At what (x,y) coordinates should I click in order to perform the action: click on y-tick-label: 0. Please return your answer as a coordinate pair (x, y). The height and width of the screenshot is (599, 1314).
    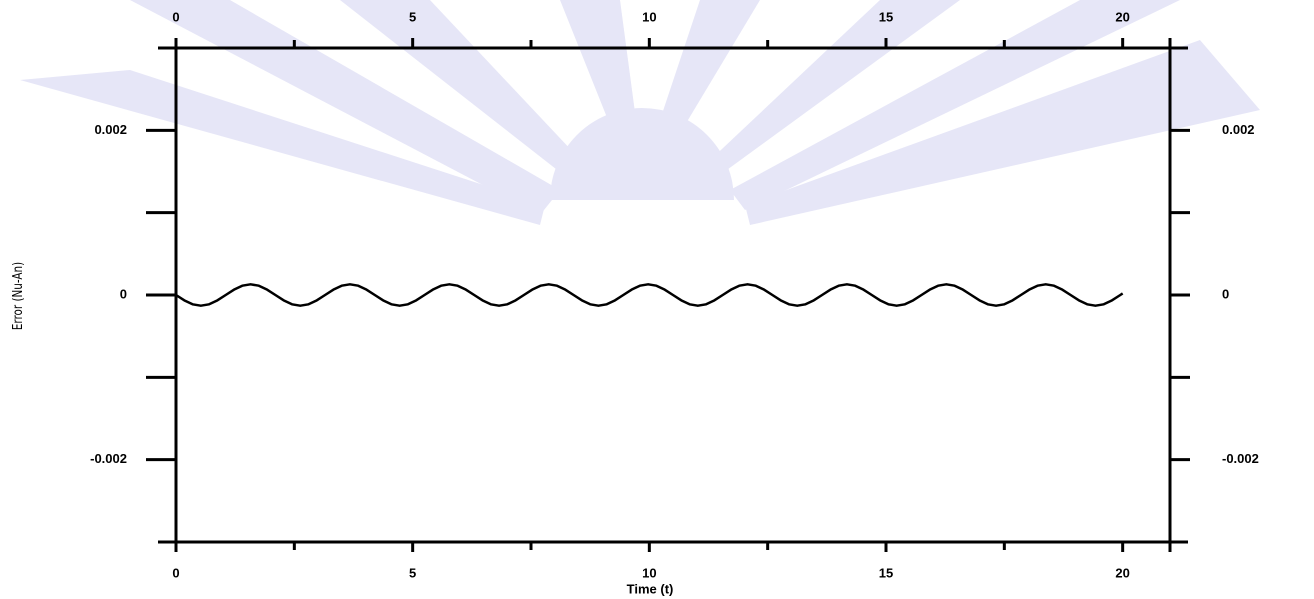
    Looking at the image, I should click on (123, 293).